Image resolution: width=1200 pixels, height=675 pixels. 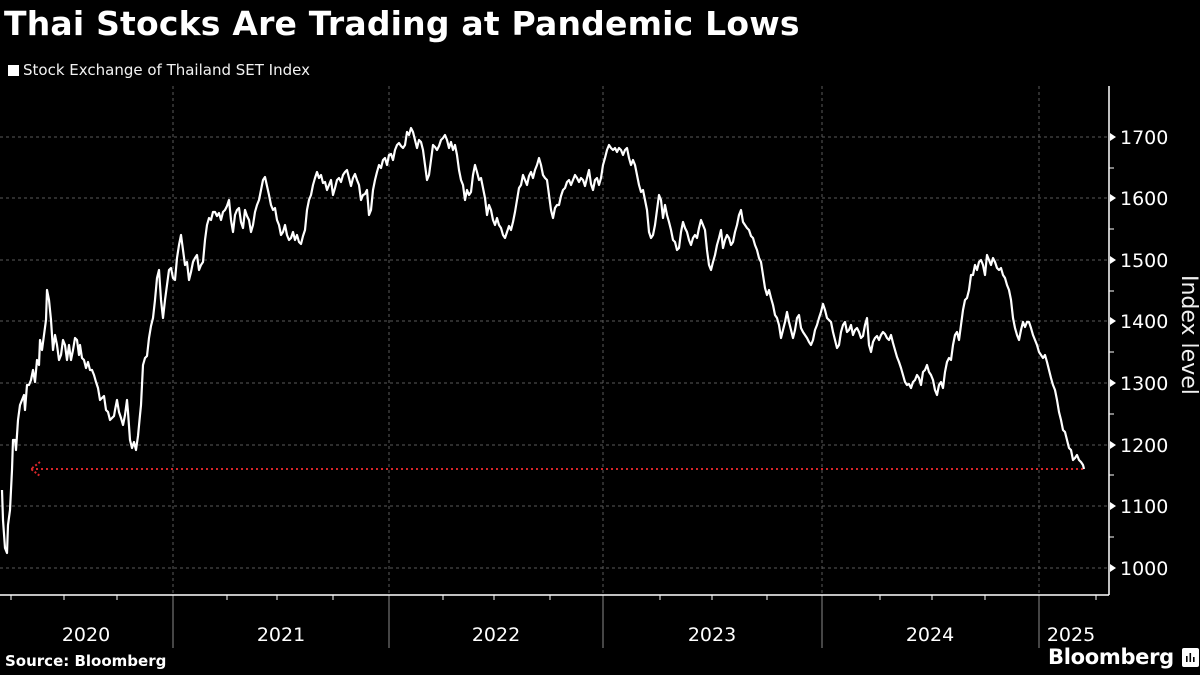 I want to click on bloomberg-chart-icon, so click(x=1190, y=657).